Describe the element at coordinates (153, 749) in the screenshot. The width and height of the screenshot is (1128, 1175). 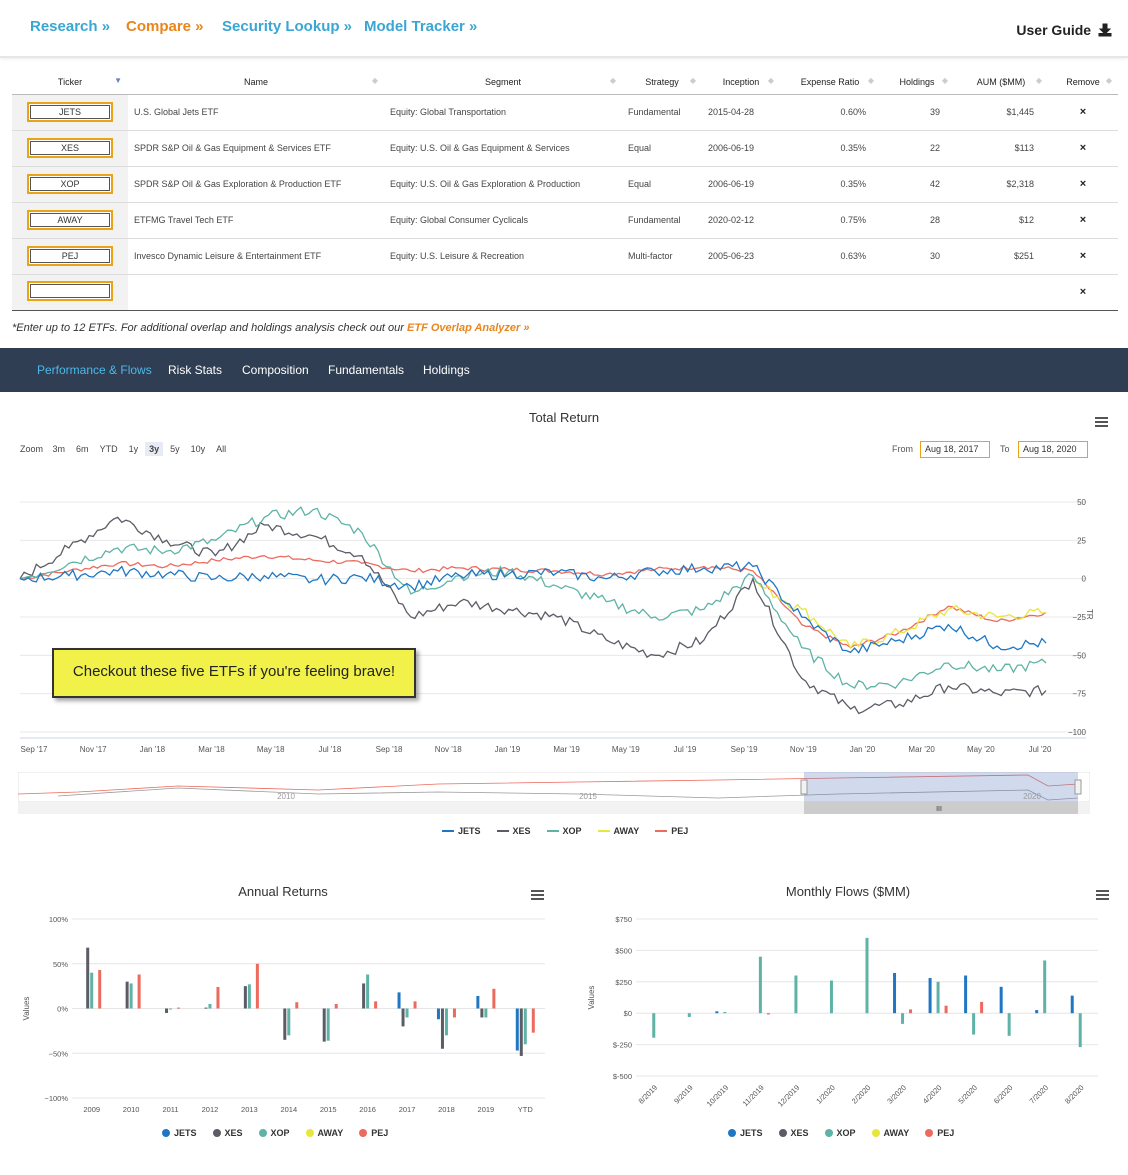
I see `x-tick-label: Jan '18` at that location.